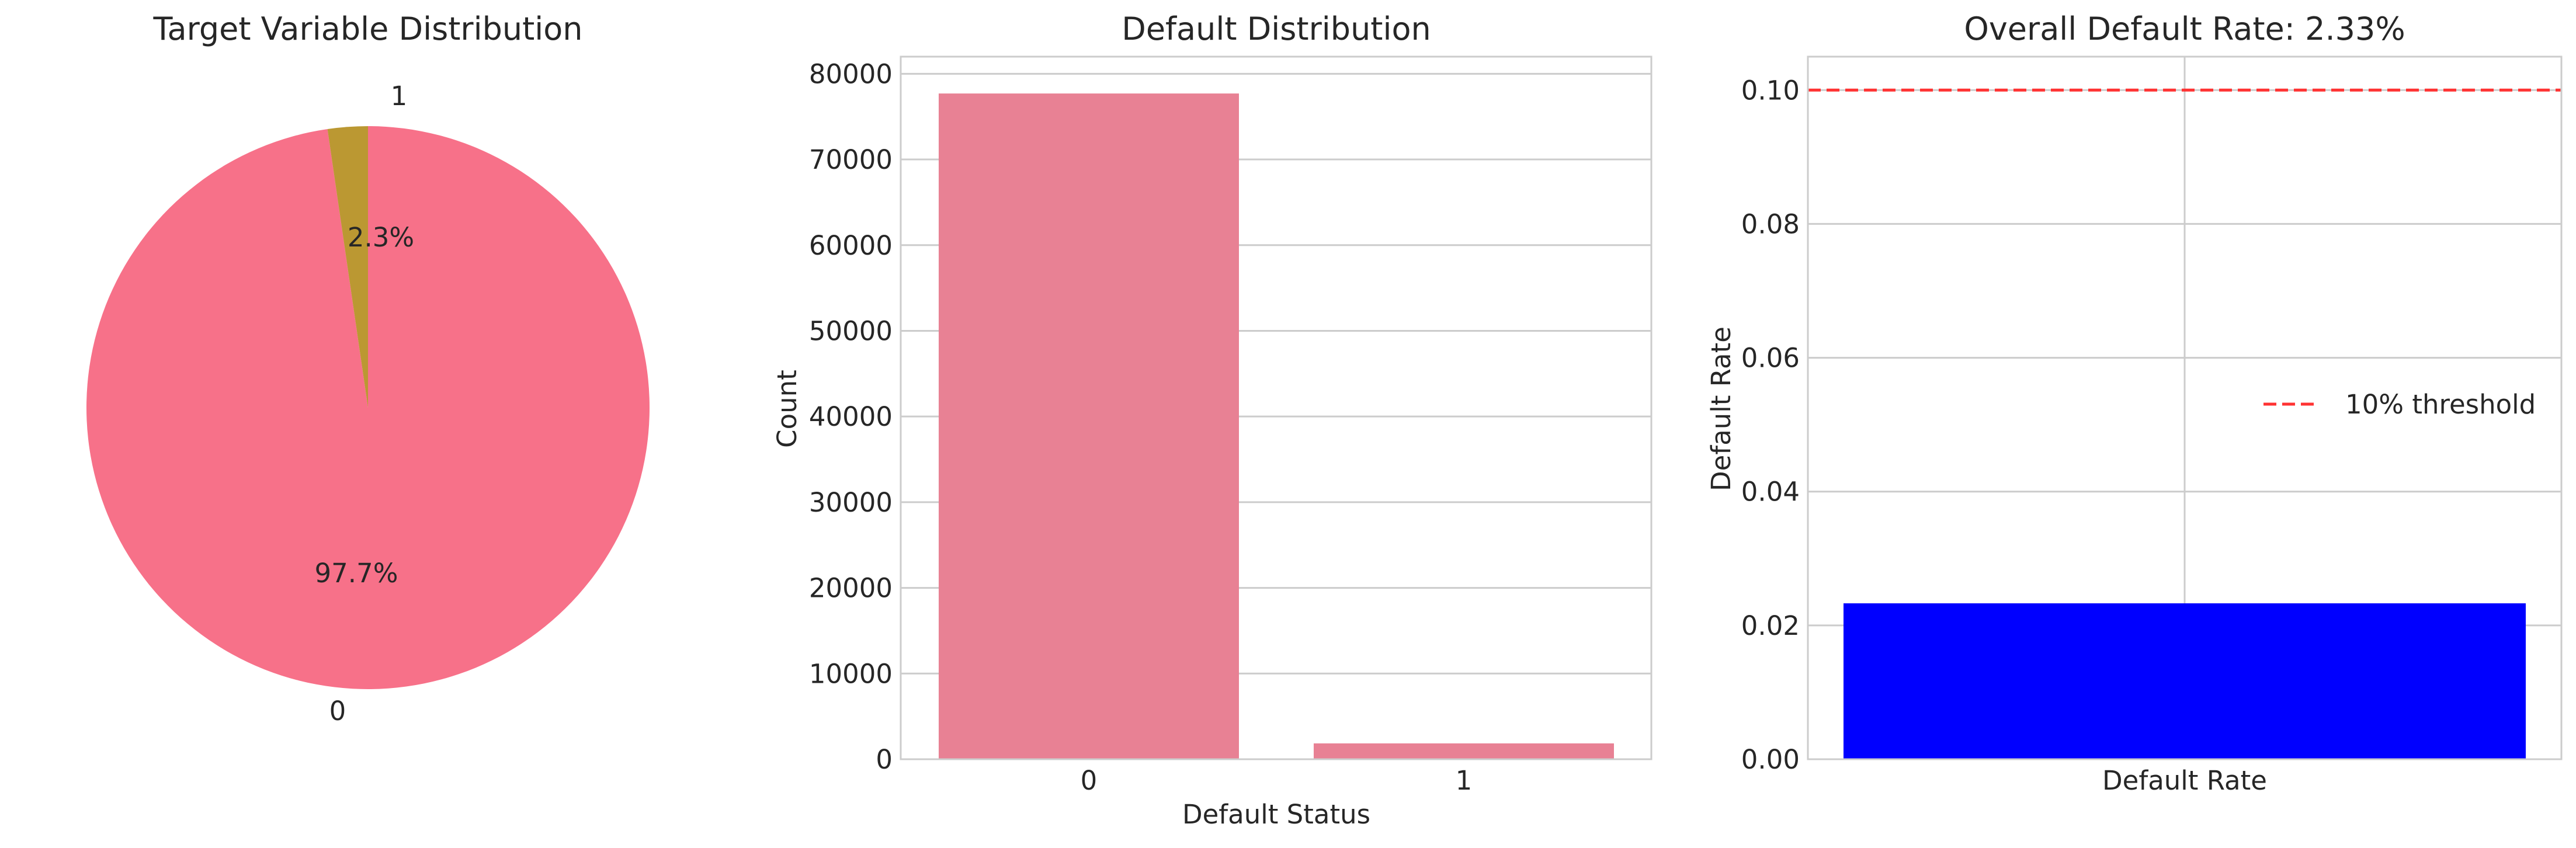 This screenshot has height=848, width=2576. I want to click on ytick-label: 60000, so click(851, 246).